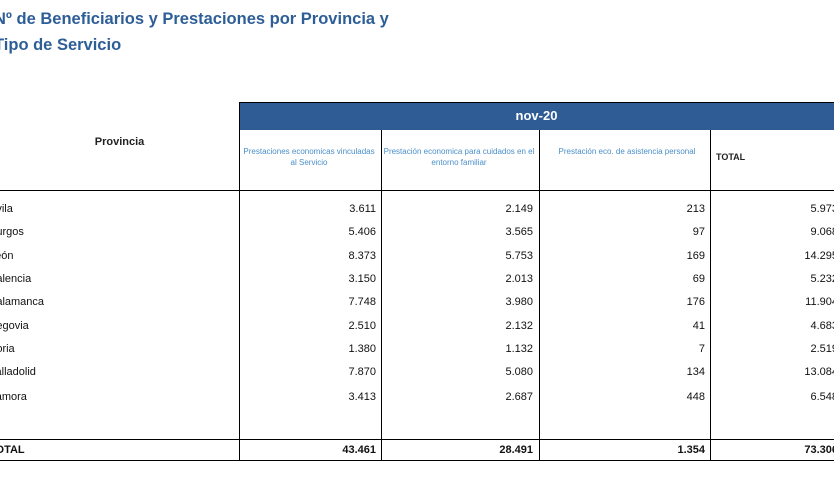 The width and height of the screenshot is (834, 479). Describe the element at coordinates (822, 232) in the screenshot. I see `cell-total: 9.068` at that location.